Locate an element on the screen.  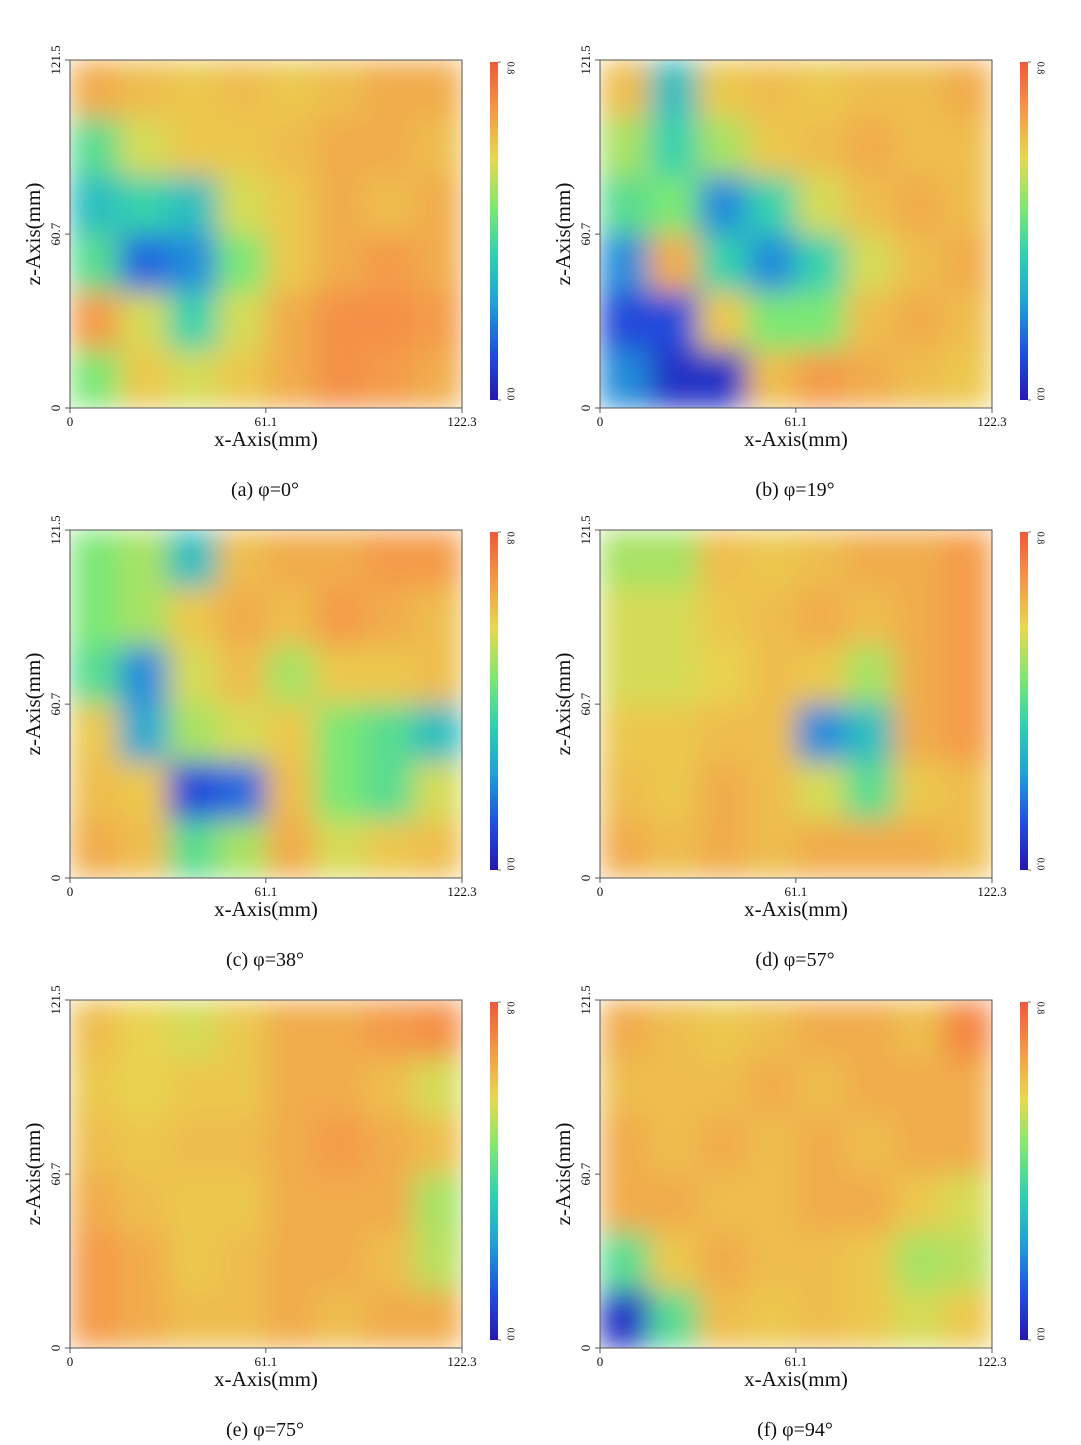
y-tick-label: 121.5 is located at coordinates (55, 529).